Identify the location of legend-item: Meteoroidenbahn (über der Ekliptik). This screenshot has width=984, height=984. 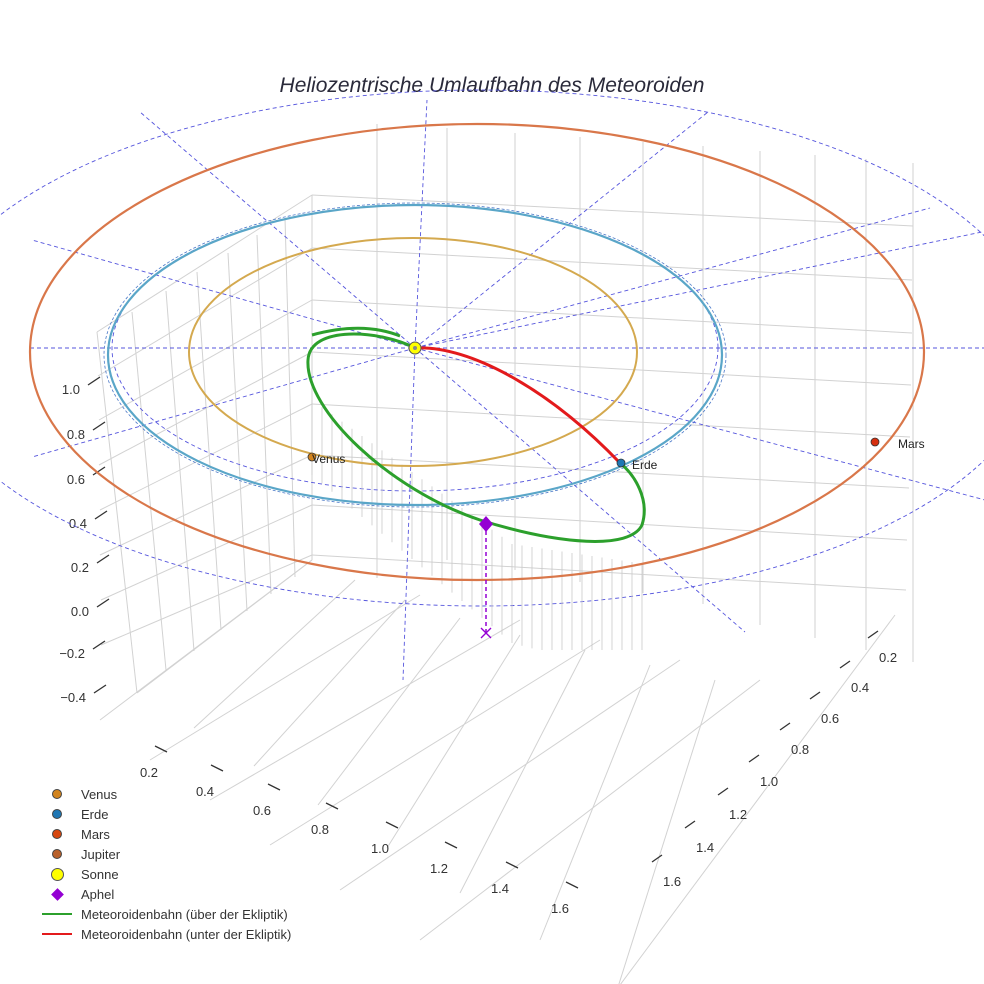
(163, 914).